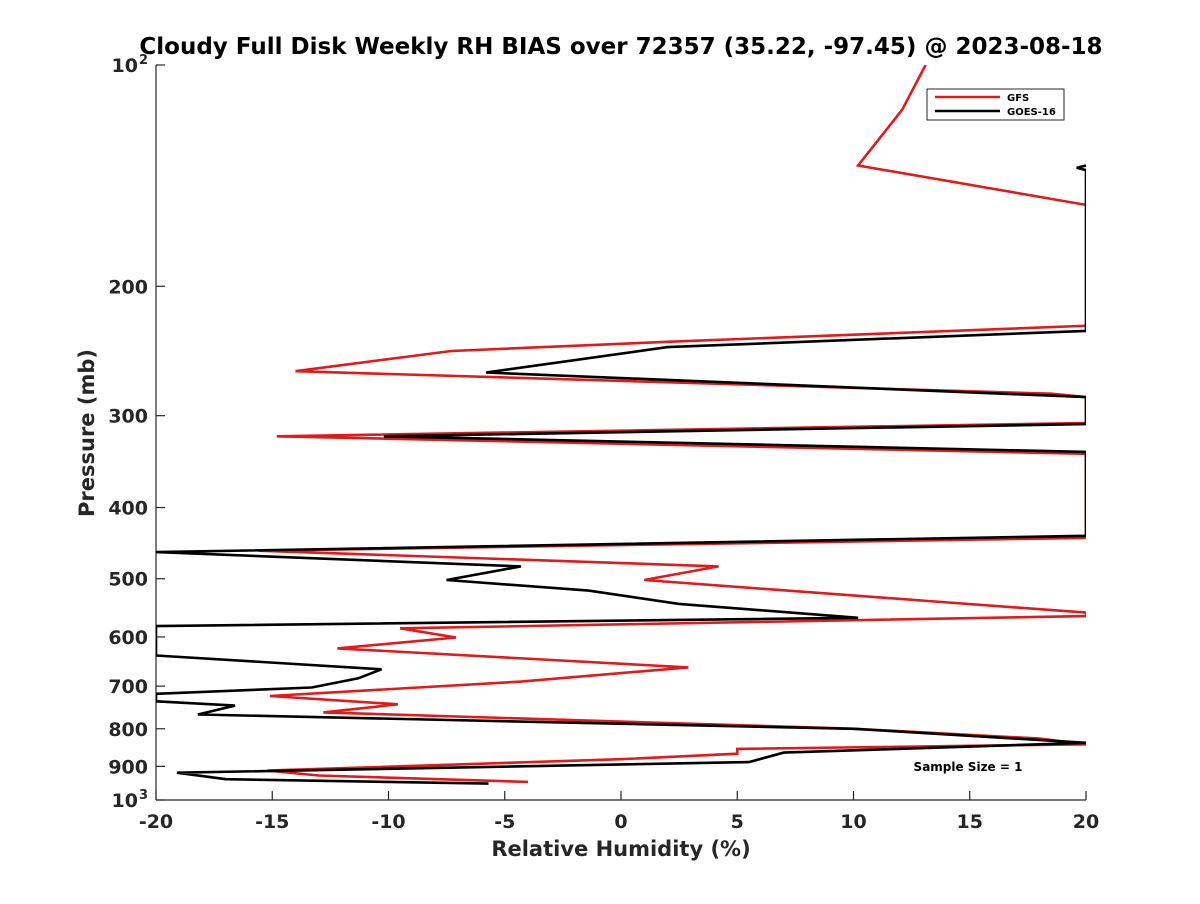 The width and height of the screenshot is (1200, 904). I want to click on y-tick-exponent: 3, so click(143, 795).